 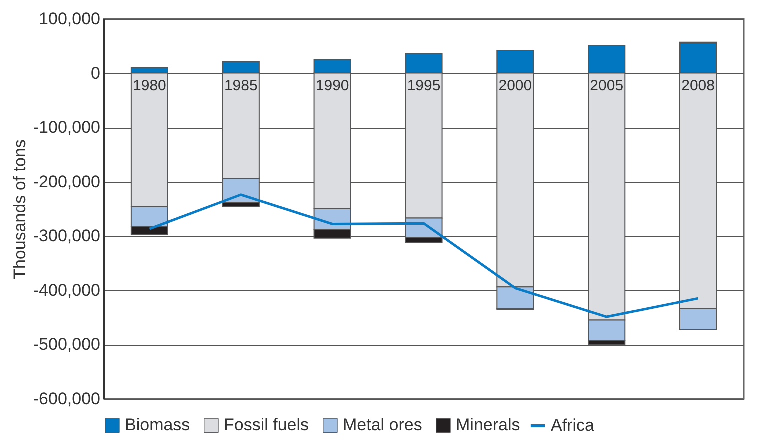 I want to click on y-tick-label: -300,000, so click(x=66, y=236).